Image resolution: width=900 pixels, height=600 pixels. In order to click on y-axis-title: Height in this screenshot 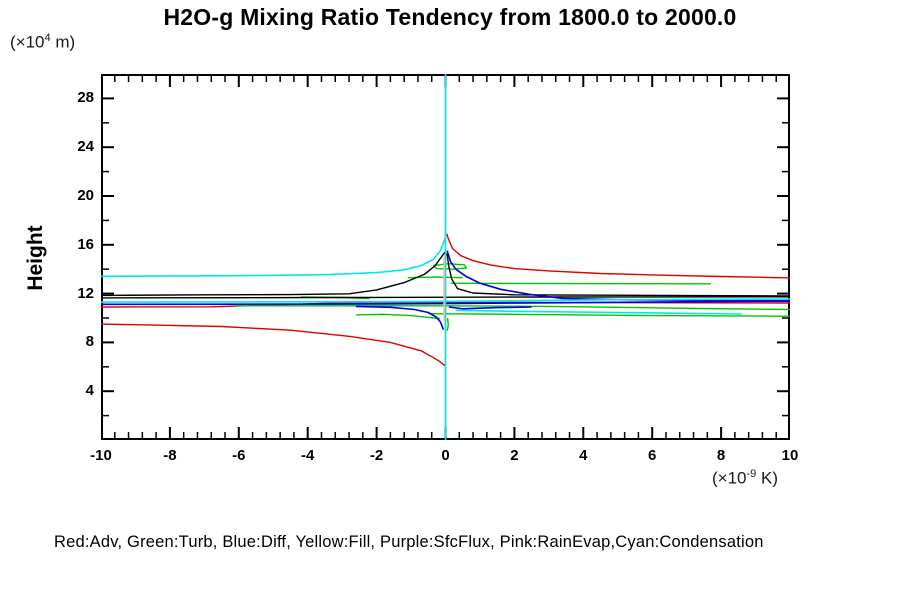, I will do `click(35, 258)`.